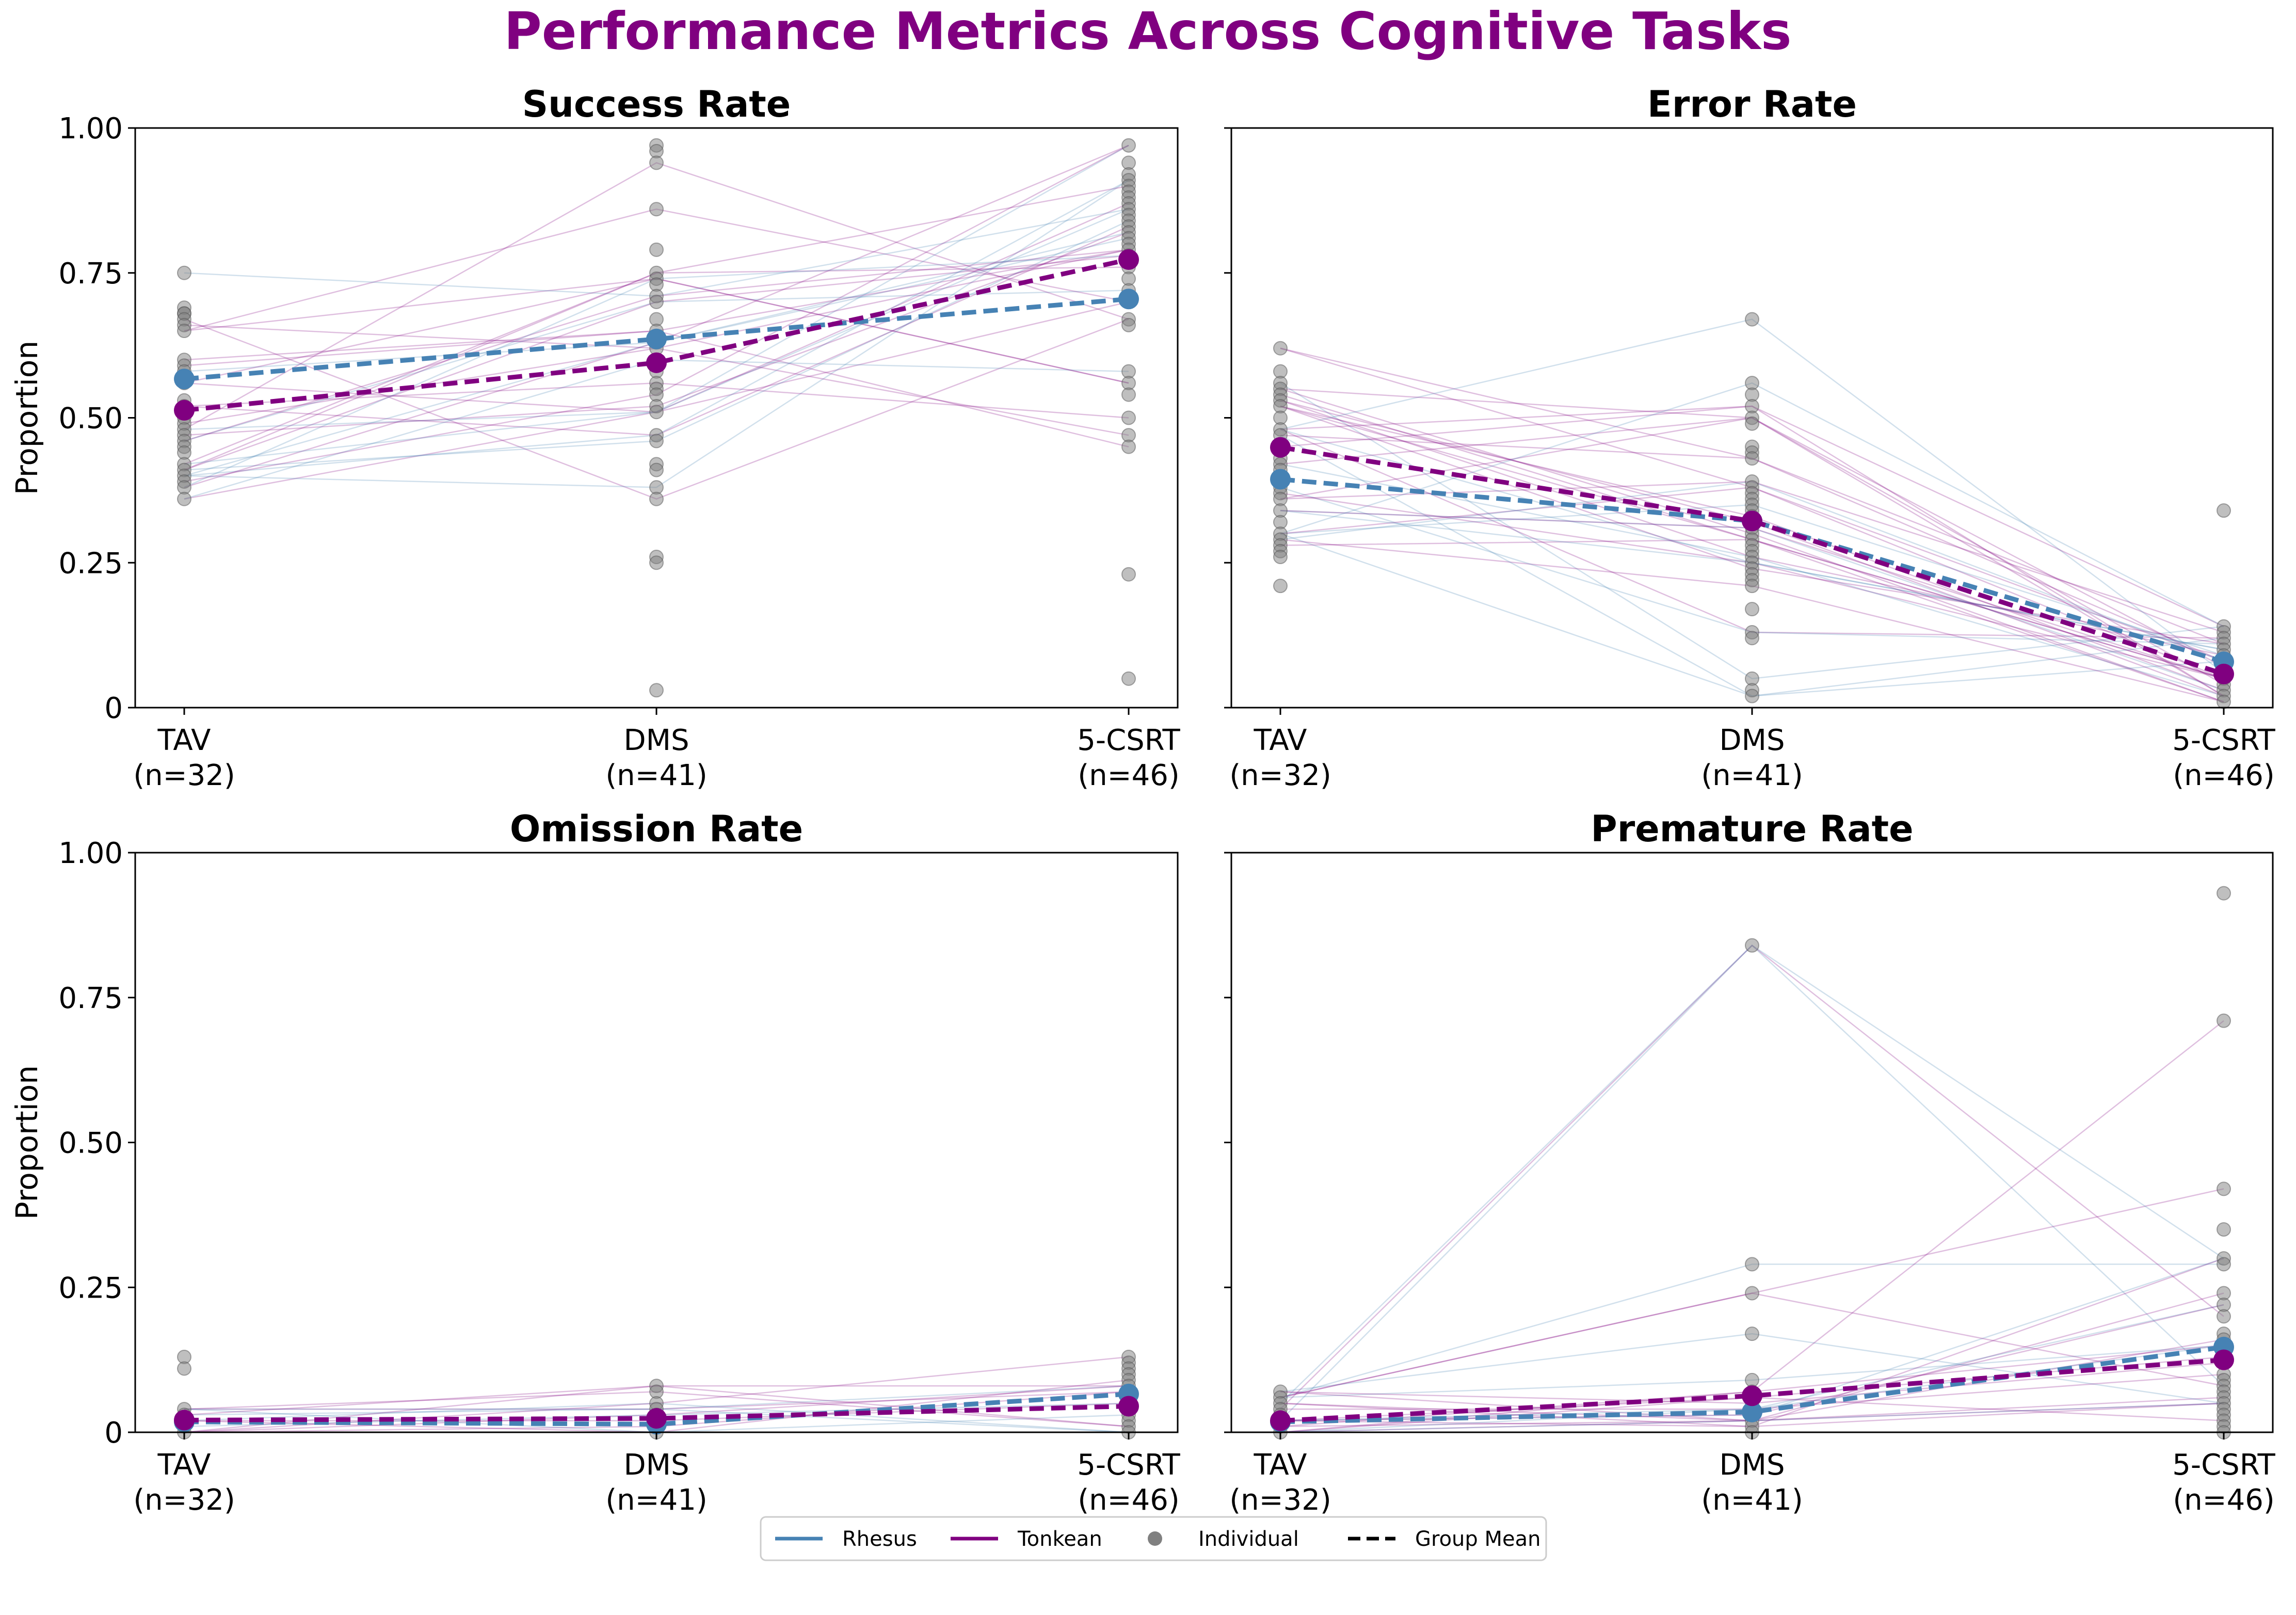 This screenshot has width=2296, height=1615. What do you see at coordinates (113, 708) in the screenshot?
I see `y-tick-label: 0` at bounding box center [113, 708].